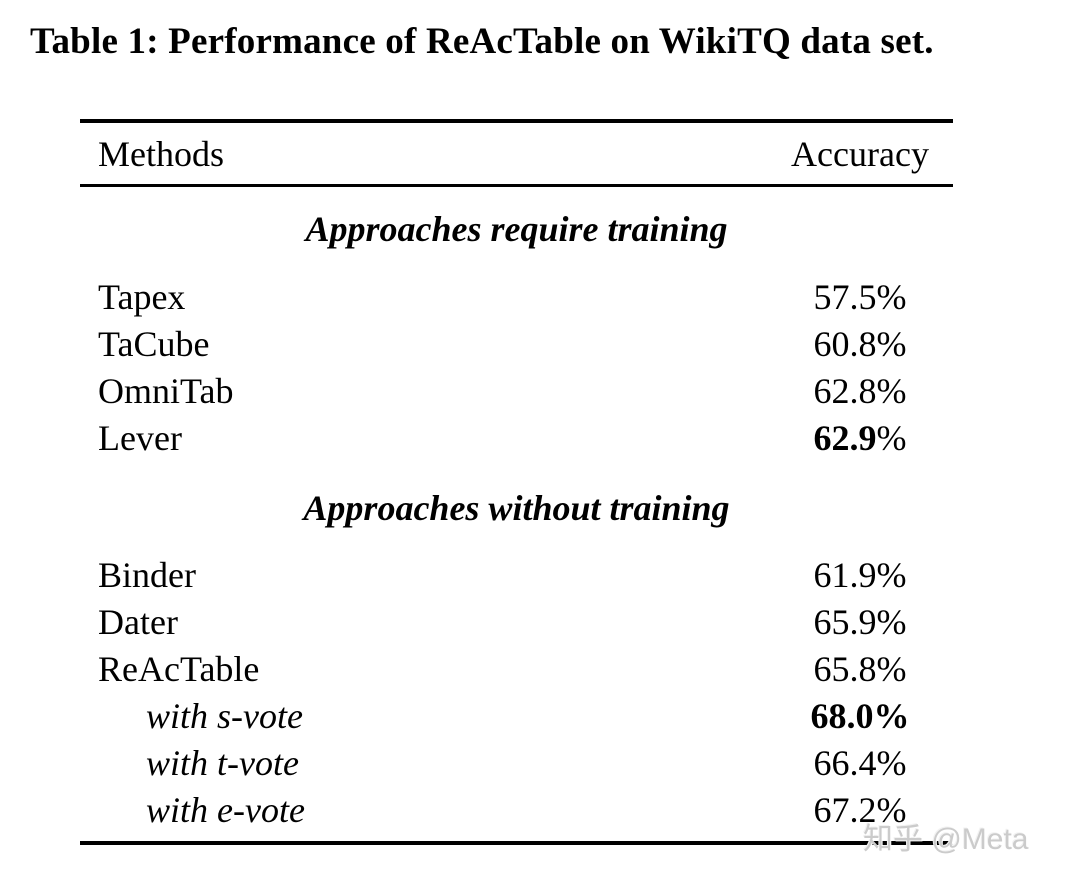 This screenshot has height=874, width=1070. I want to click on top-rule-divider, so click(516, 121).